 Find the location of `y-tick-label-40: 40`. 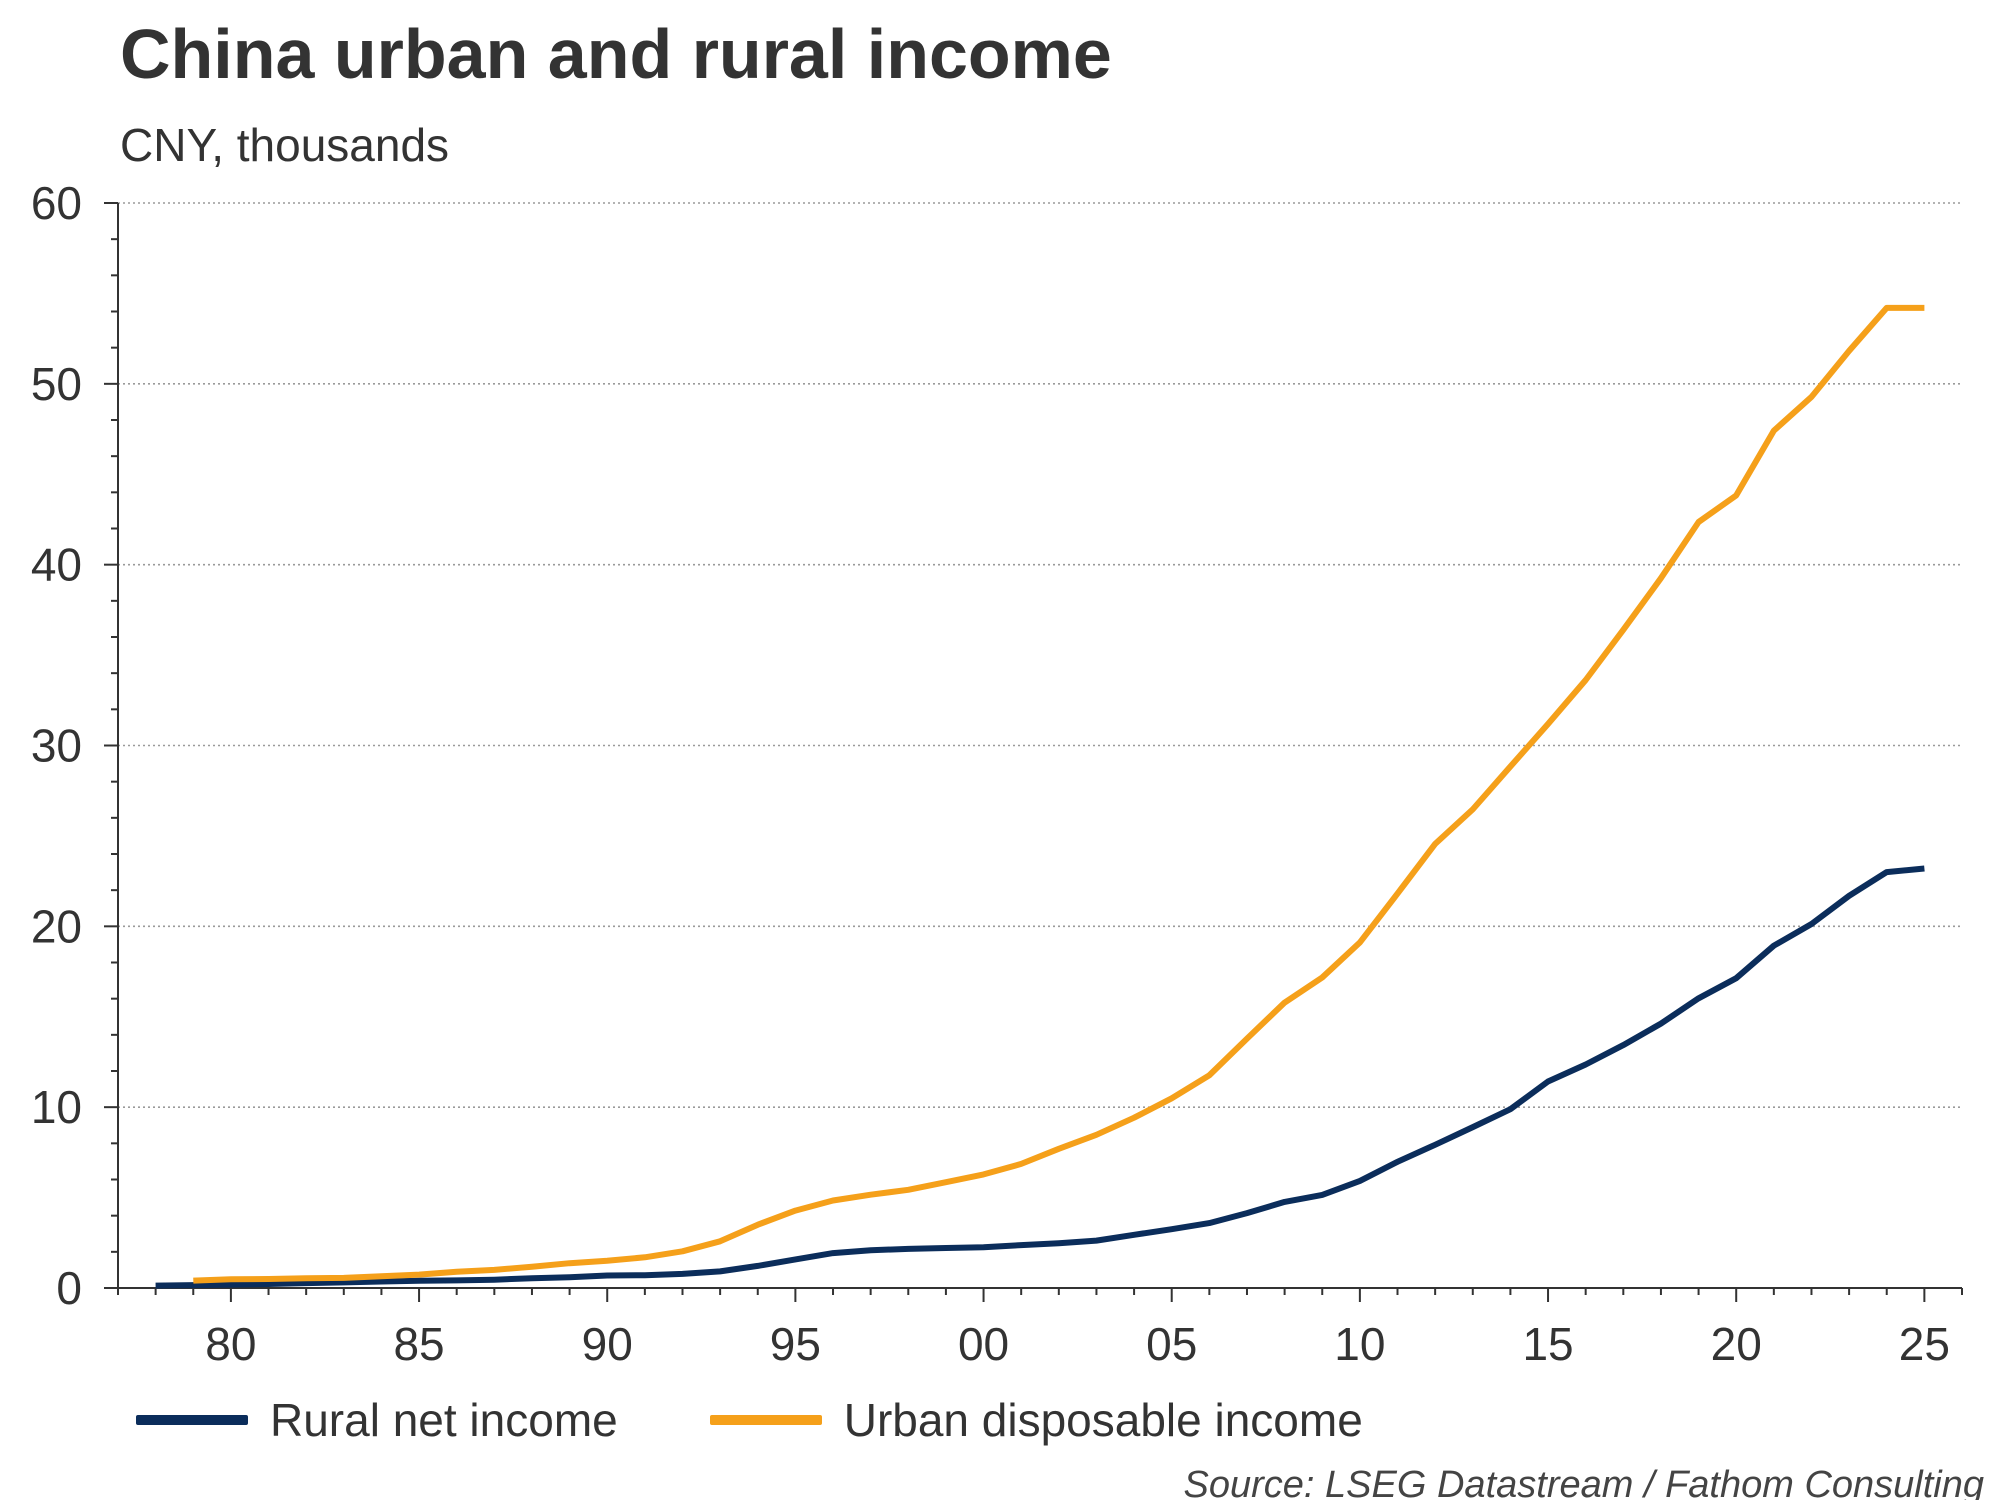

y-tick-label-40: 40 is located at coordinates (56, 565).